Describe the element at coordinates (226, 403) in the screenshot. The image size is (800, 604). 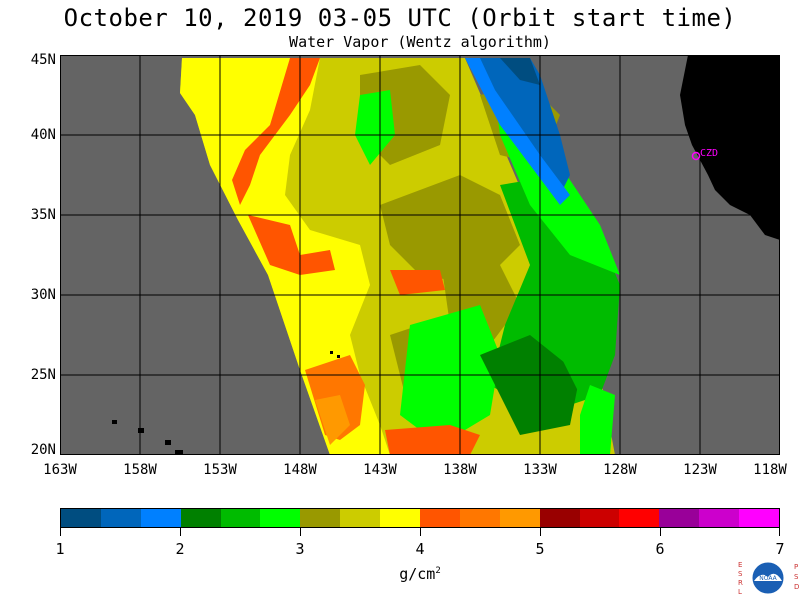
I see `hawaiian-islands` at that location.